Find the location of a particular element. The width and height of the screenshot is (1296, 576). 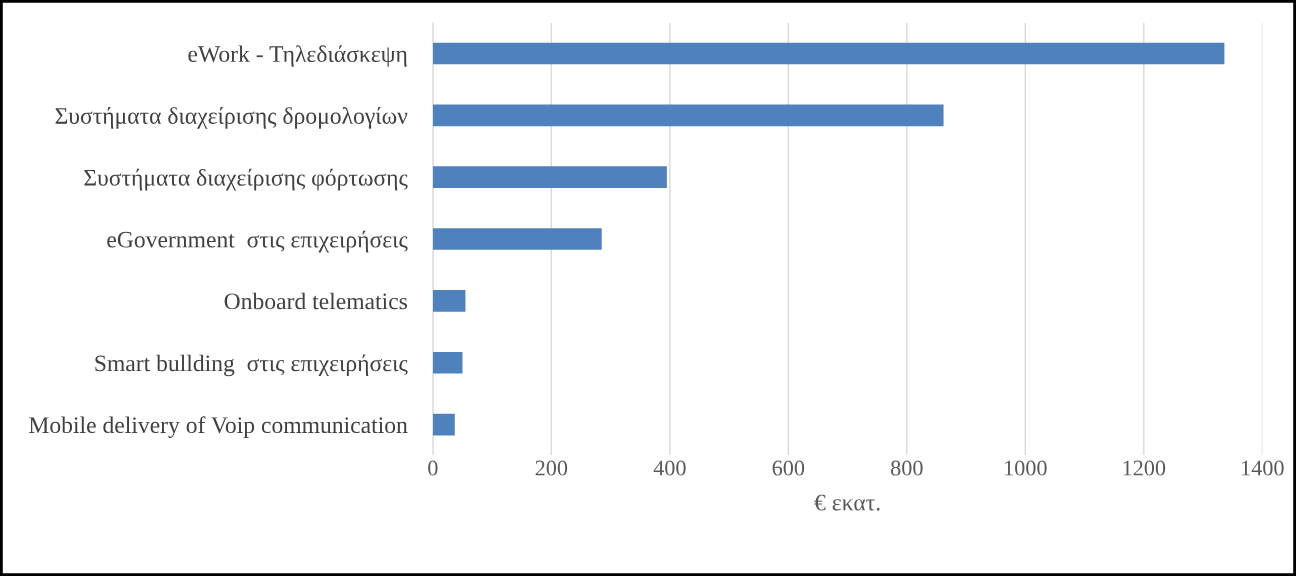

x-tick-label: 600 is located at coordinates (788, 468).